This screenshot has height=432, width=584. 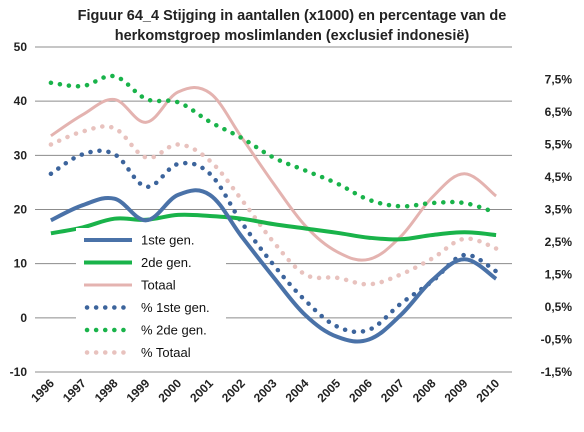 I want to click on legend-item: % Totaal, so click(x=137, y=352).